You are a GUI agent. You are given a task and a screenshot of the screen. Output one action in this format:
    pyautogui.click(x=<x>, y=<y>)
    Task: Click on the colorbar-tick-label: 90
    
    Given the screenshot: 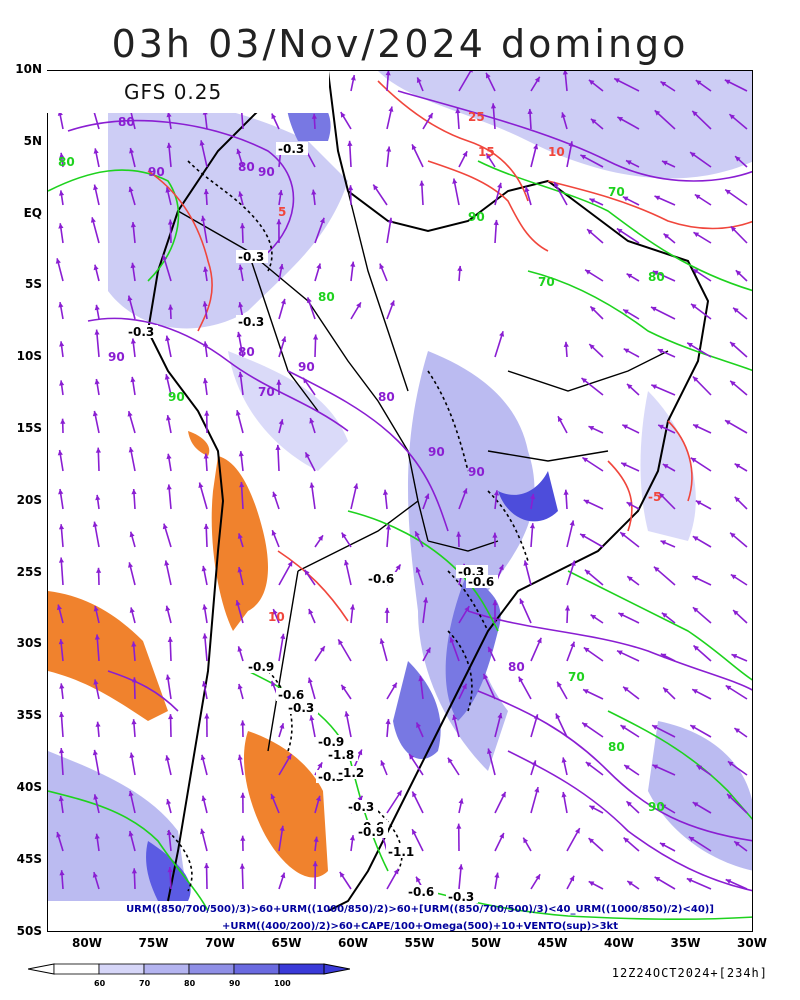 What is the action you would take?
    pyautogui.click(x=235, y=983)
    